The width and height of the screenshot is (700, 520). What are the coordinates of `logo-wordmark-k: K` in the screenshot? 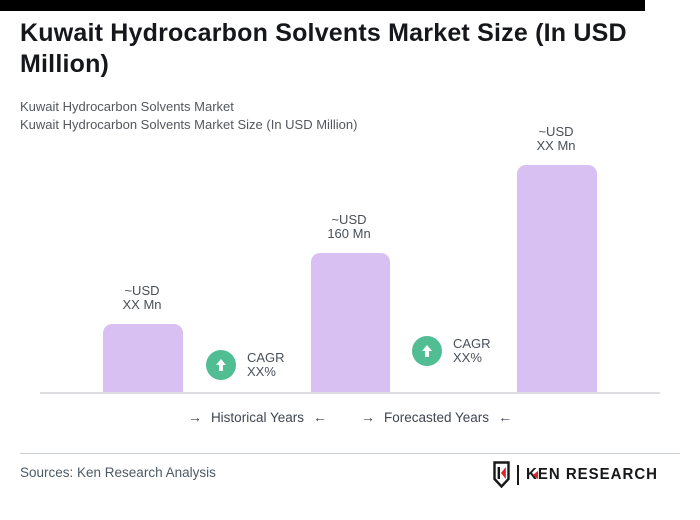 It's located at (531, 474).